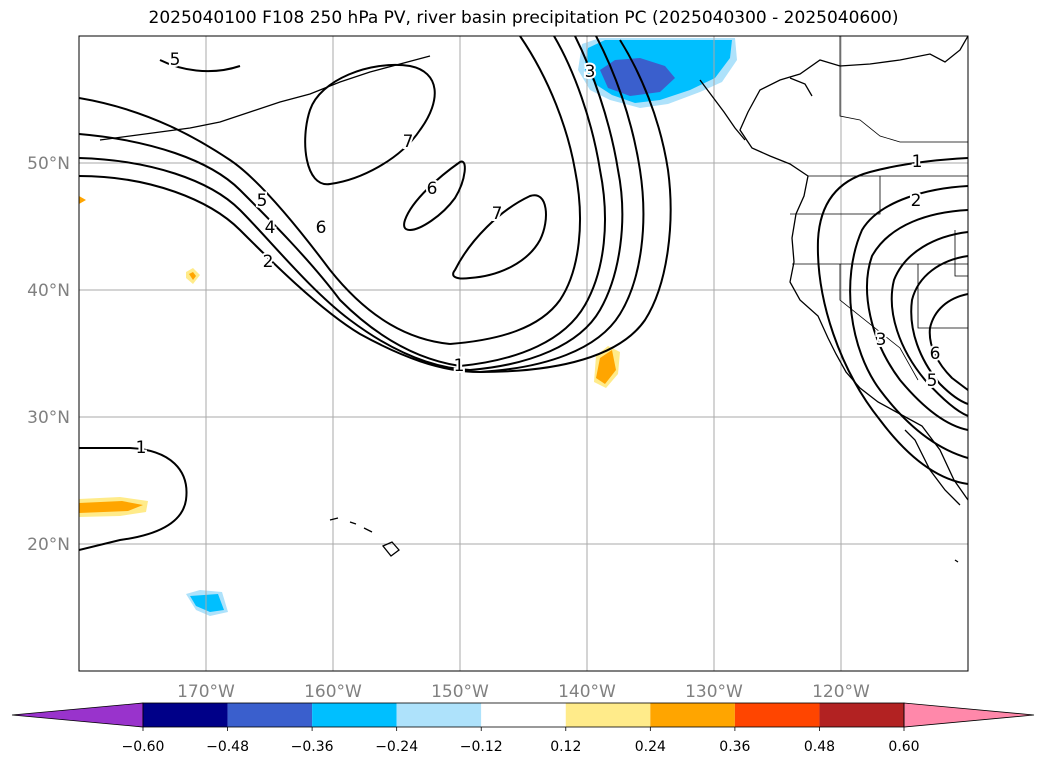  I want to click on colorbar-extend-max, so click(969, 715).